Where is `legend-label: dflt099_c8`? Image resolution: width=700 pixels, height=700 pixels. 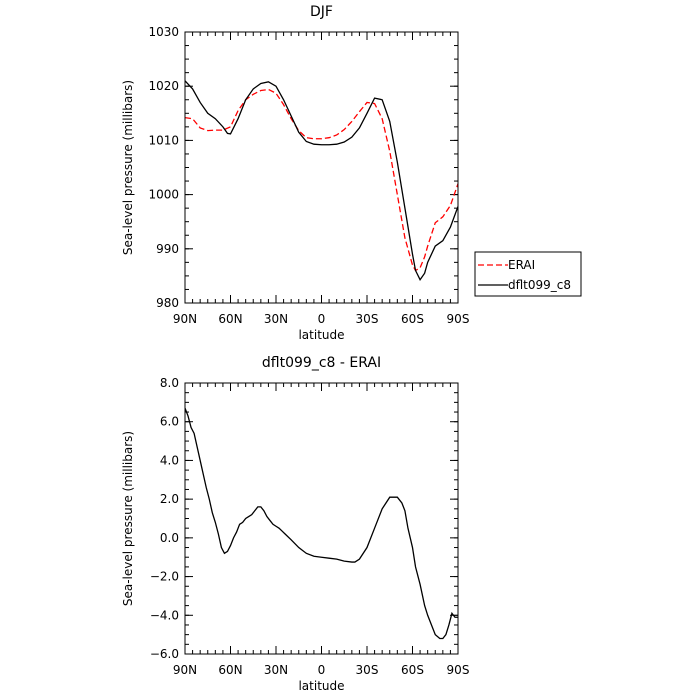
legend-label: dflt099_c8 is located at coordinates (539, 285).